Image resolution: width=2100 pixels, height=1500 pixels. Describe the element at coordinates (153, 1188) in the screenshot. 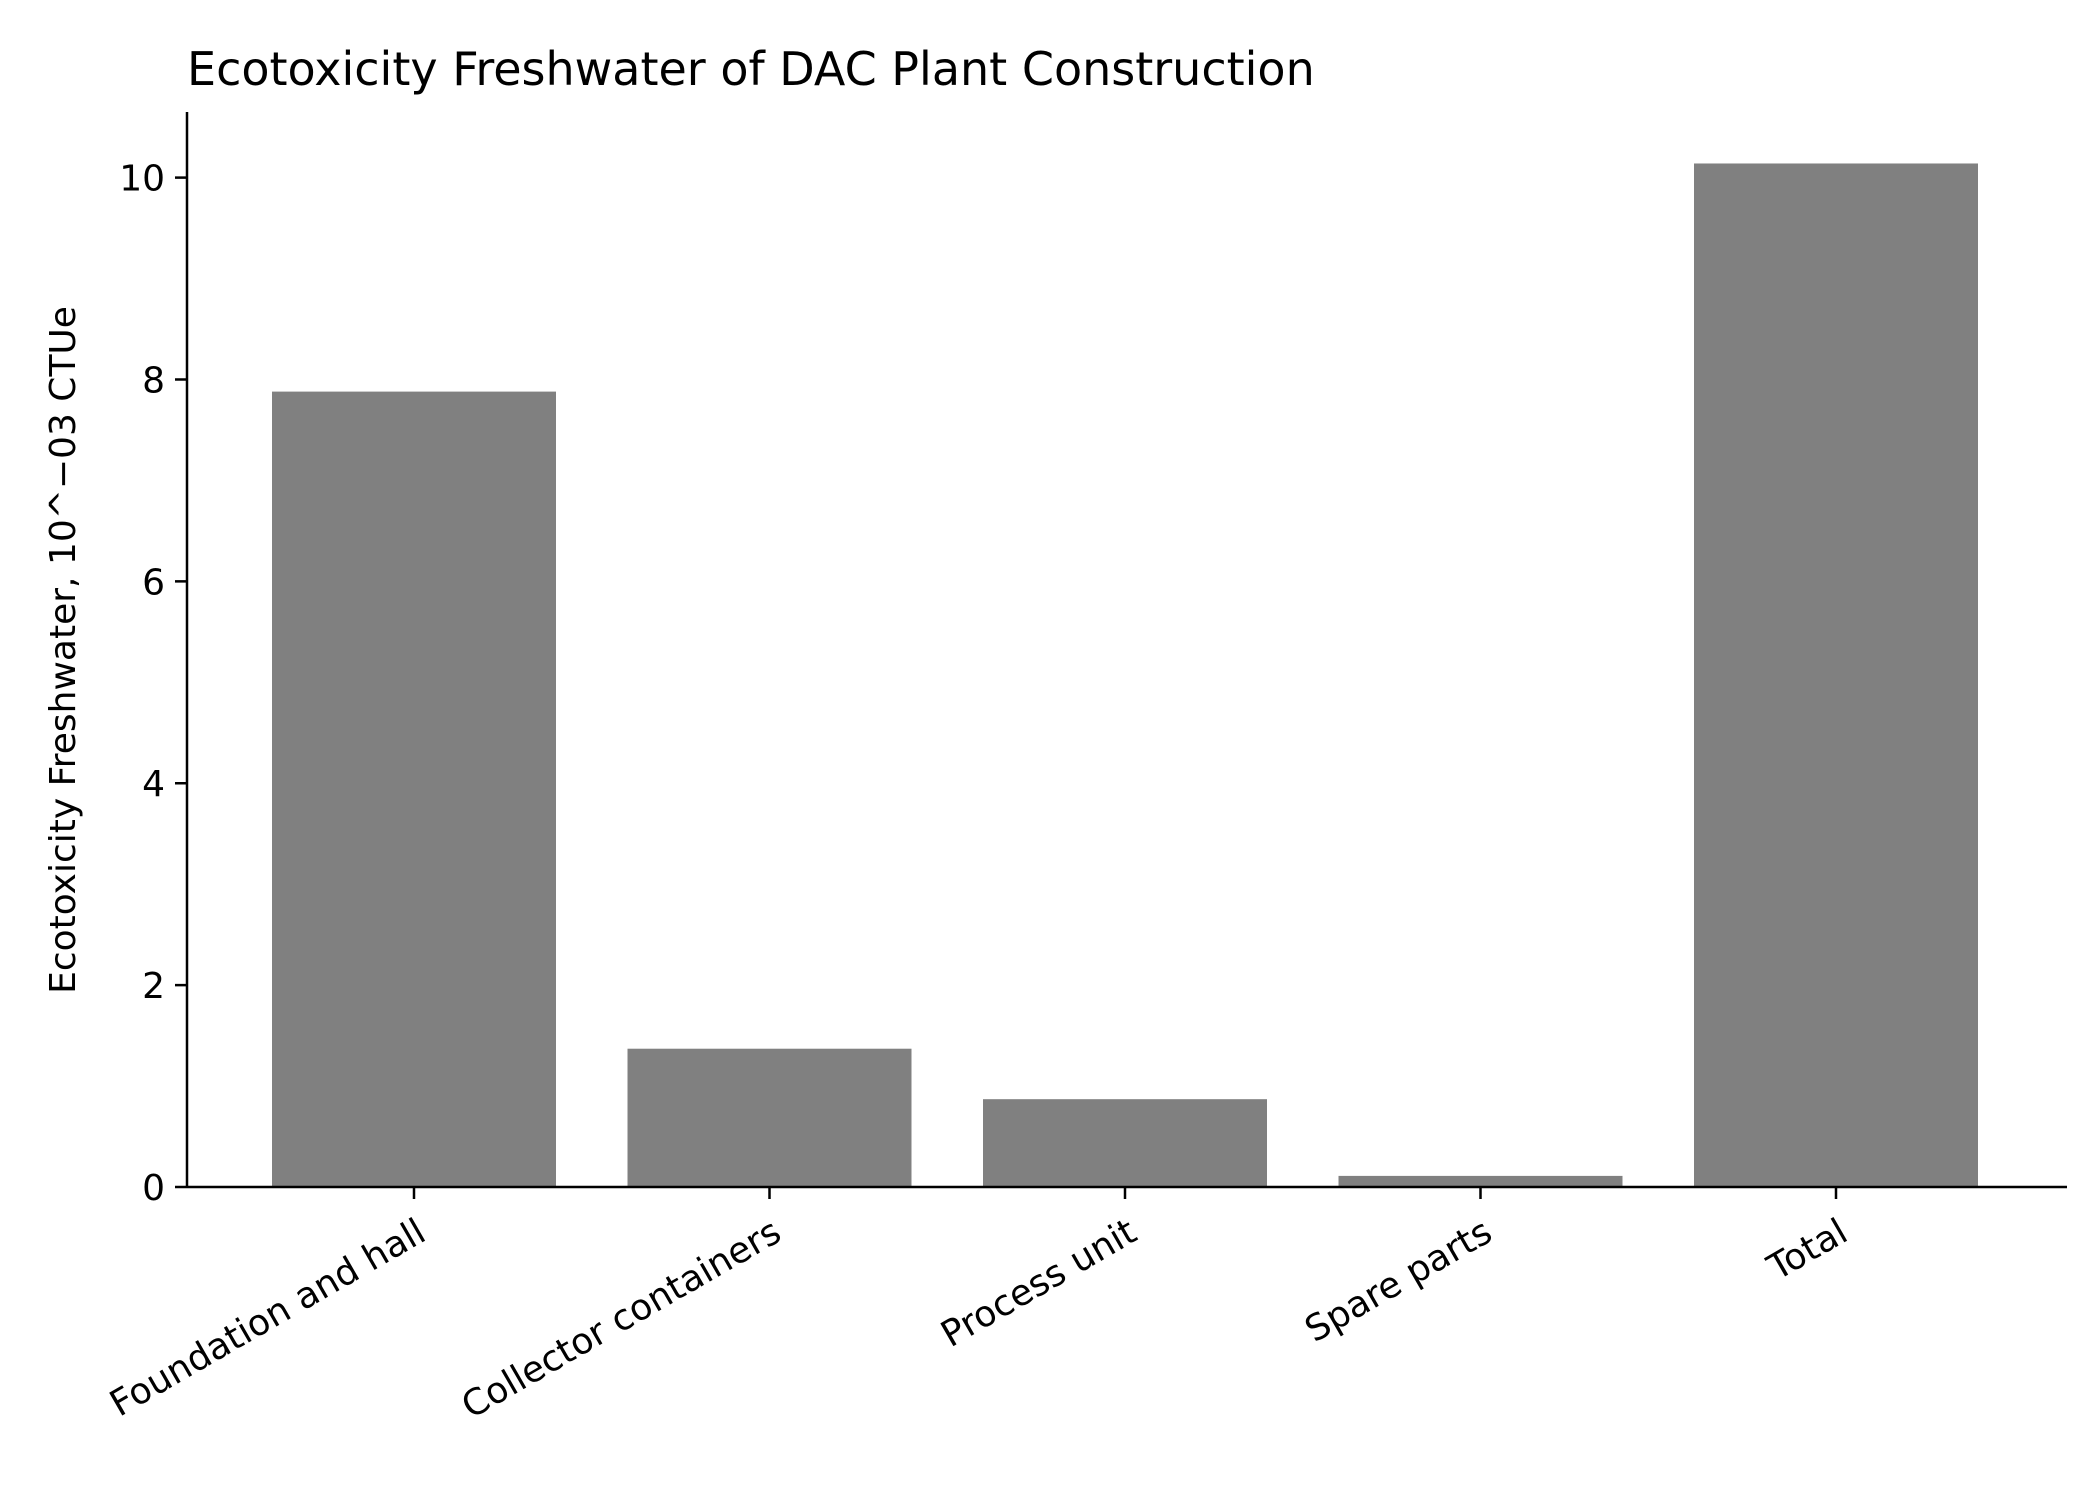

I see `y-tick-label: 0` at that location.